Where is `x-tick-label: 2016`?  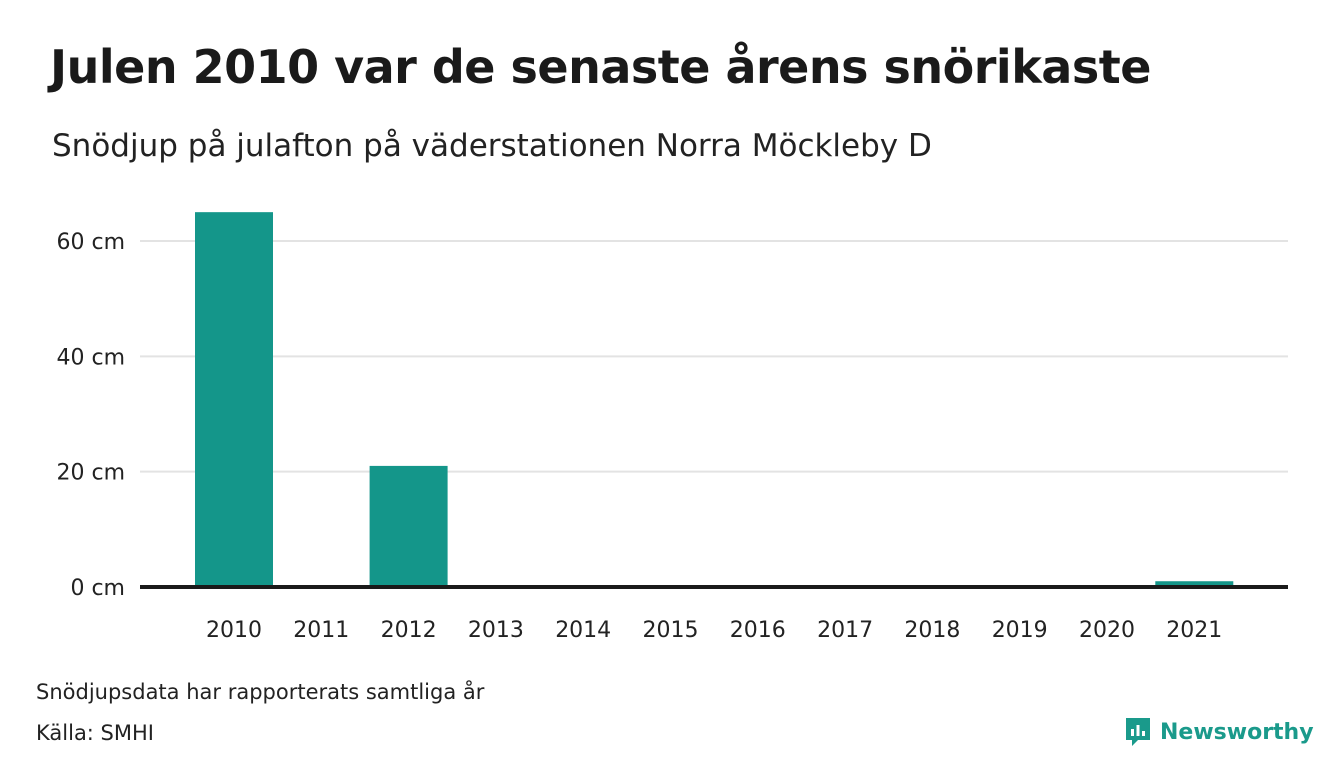
x-tick-label: 2016 is located at coordinates (758, 630).